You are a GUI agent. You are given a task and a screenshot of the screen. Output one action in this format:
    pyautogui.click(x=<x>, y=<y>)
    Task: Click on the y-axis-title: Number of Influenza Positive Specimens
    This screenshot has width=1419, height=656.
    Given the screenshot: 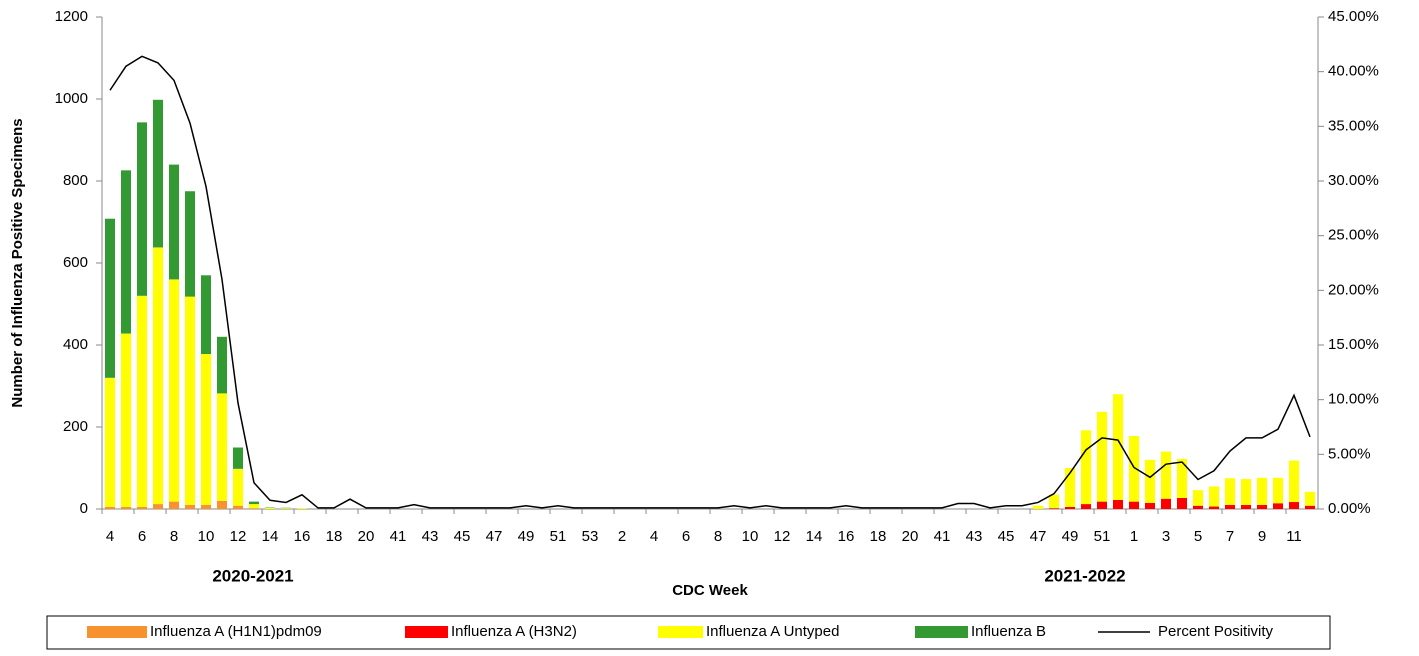 What is the action you would take?
    pyautogui.click(x=17, y=262)
    